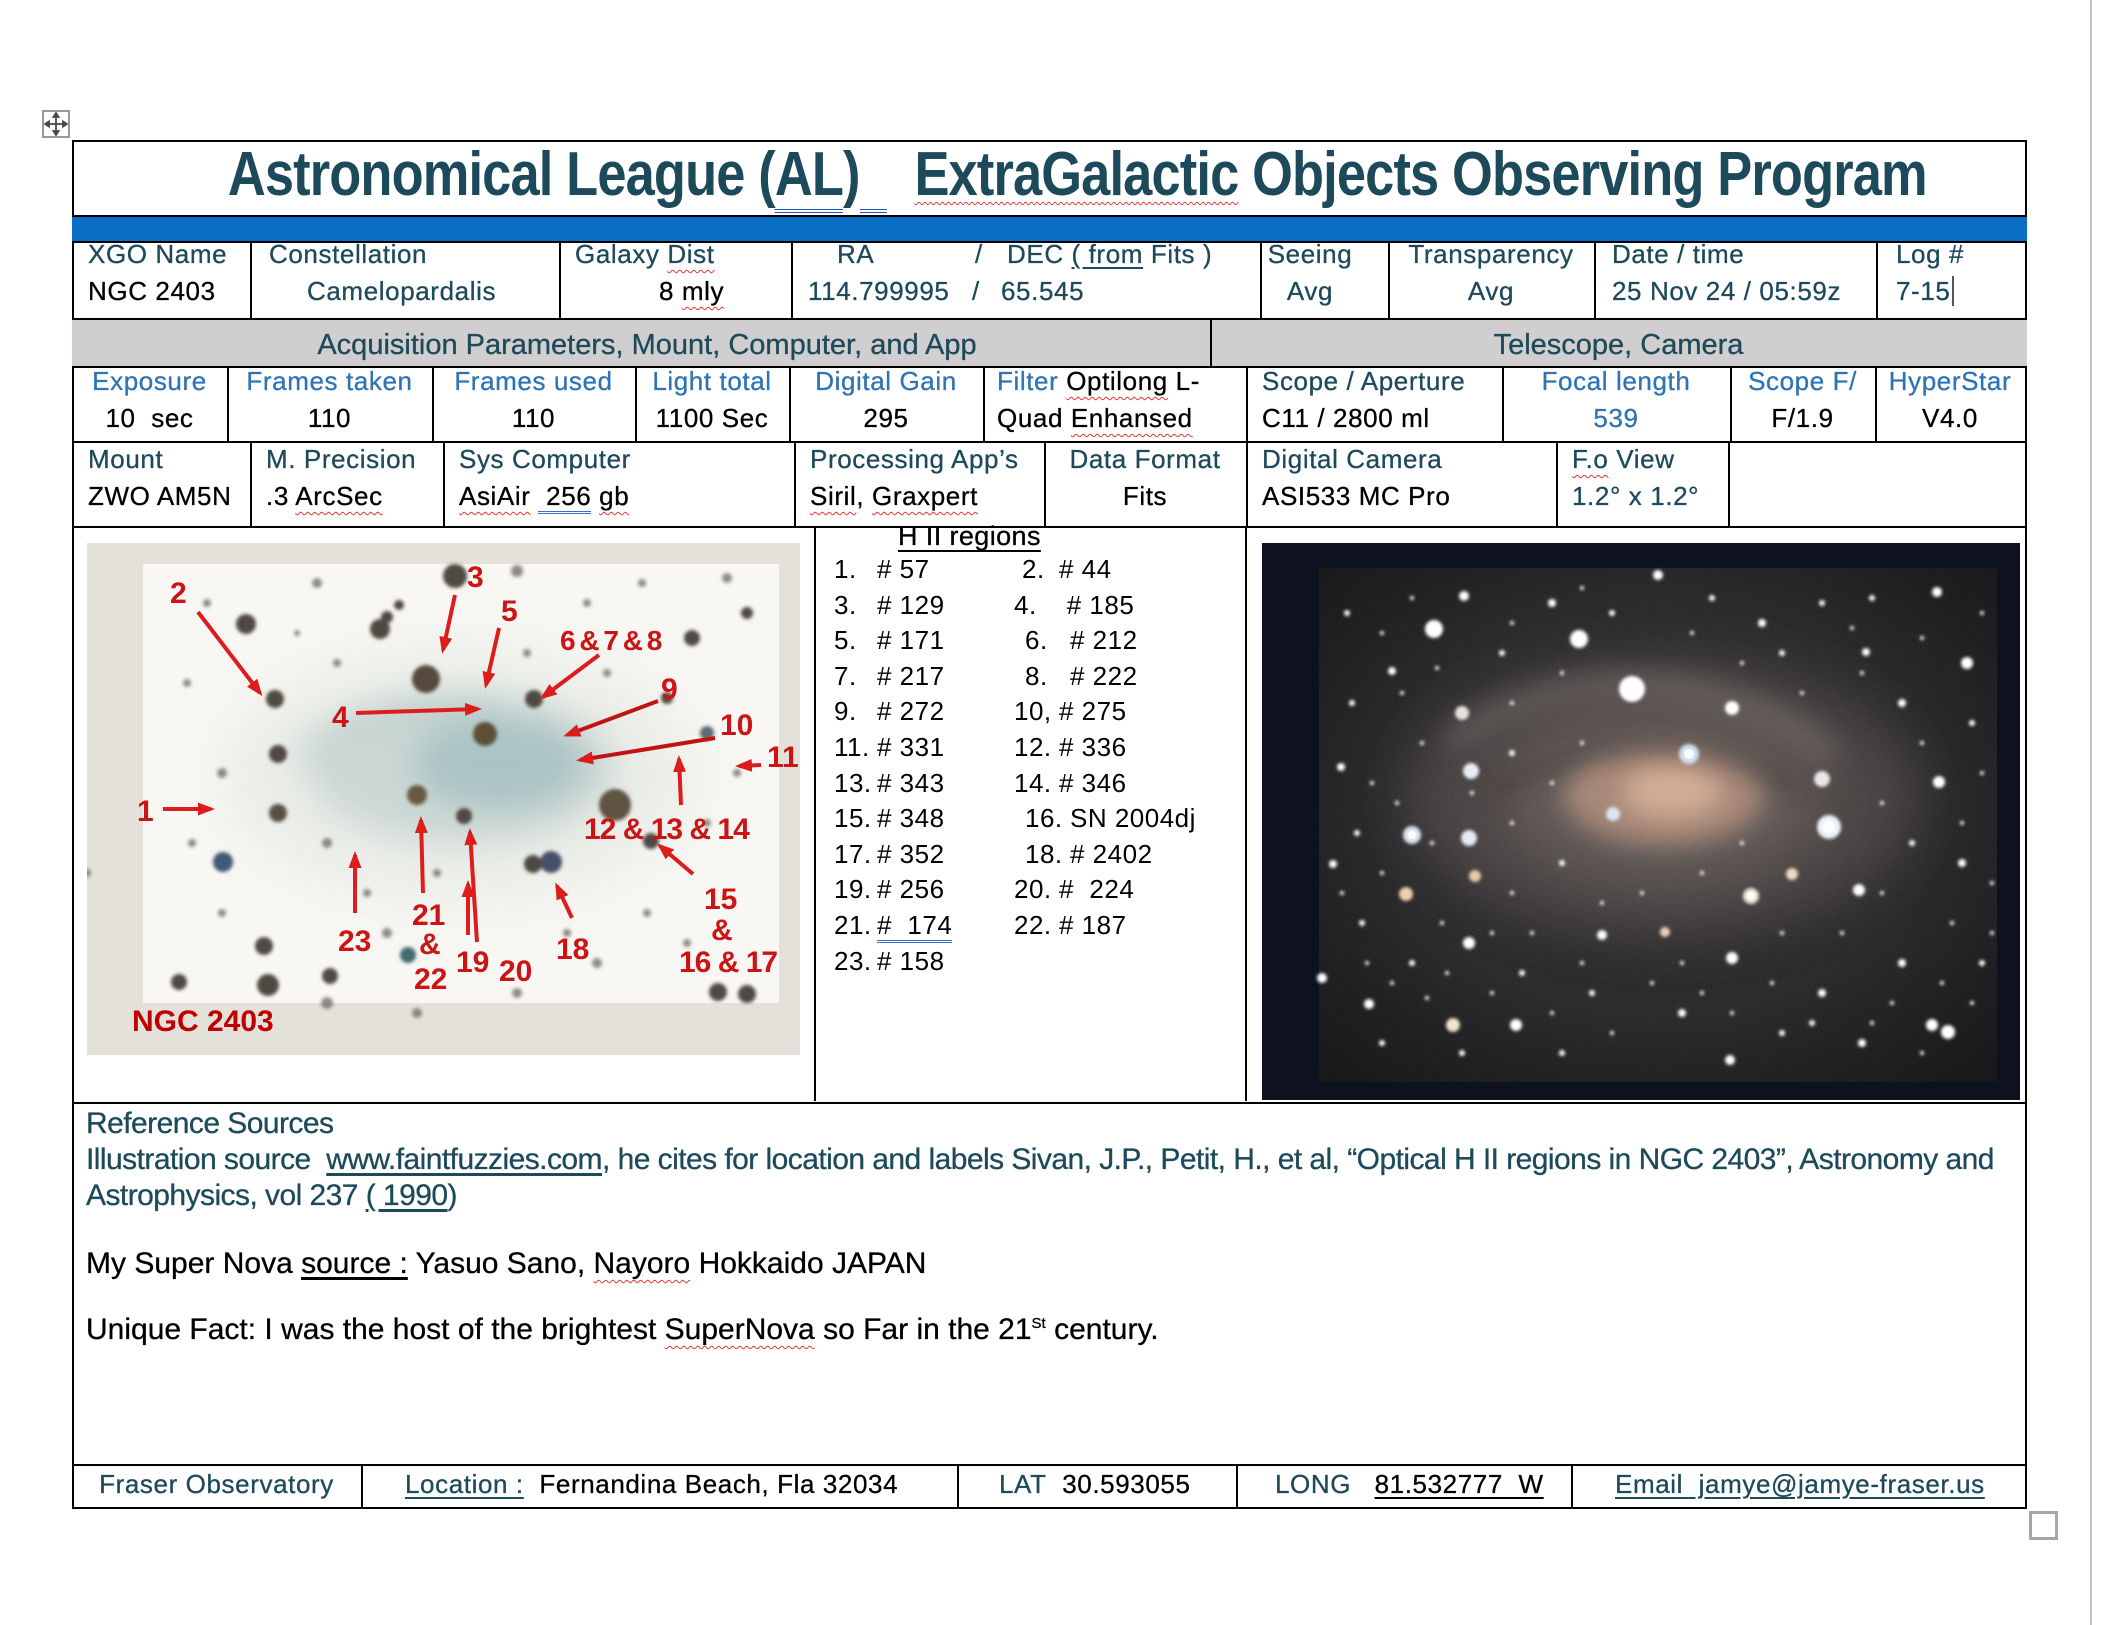 The height and width of the screenshot is (1625, 2105). What do you see at coordinates (783, 757) in the screenshot?
I see `svg-text: 11` at bounding box center [783, 757].